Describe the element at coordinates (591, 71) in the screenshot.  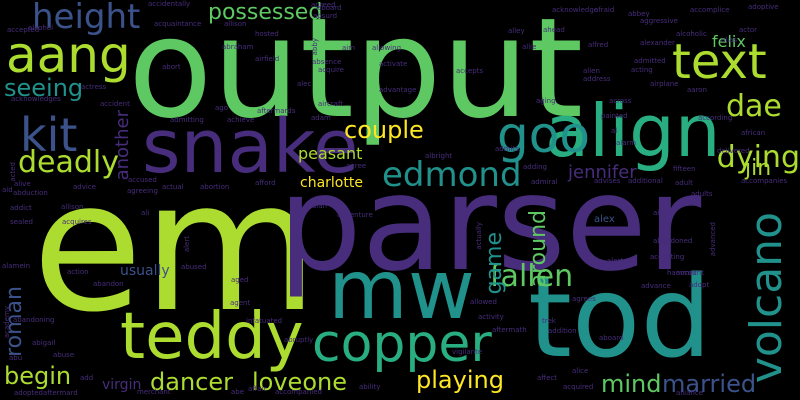
I see `cloud-word: alien` at that location.